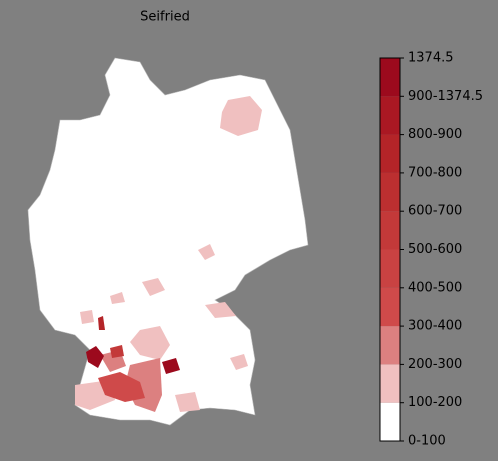 The height and width of the screenshot is (461, 498). Describe the element at coordinates (435, 364) in the screenshot. I see `colorbar-label: 200-300` at that location.